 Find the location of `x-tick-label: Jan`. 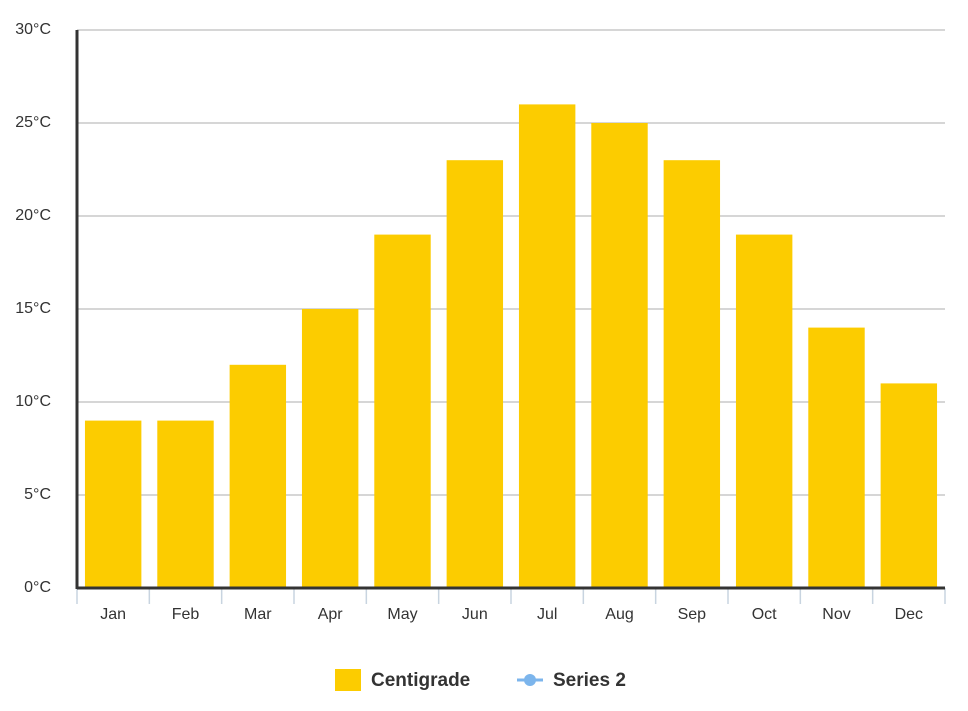

x-tick-label: Jan is located at coordinates (113, 614).